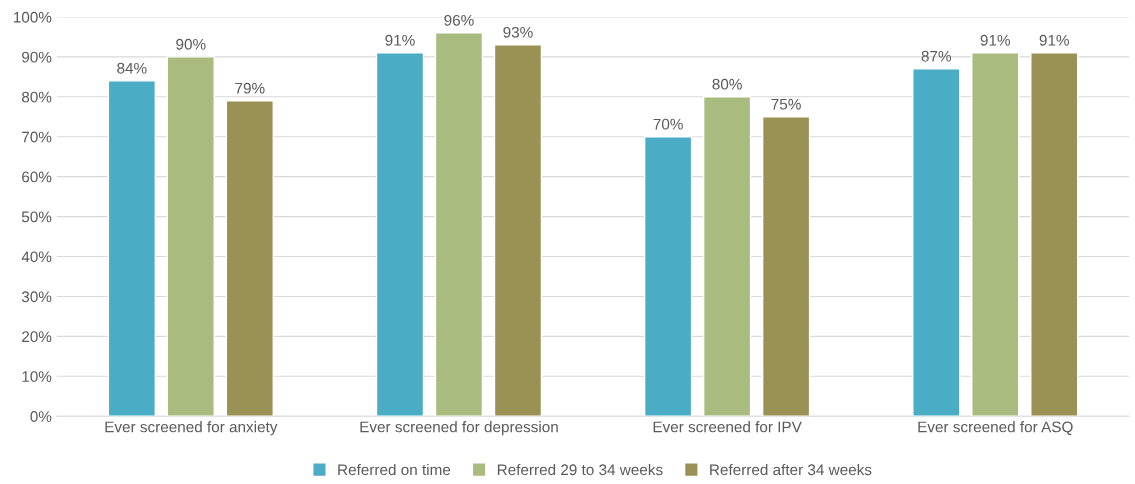 The image size is (1135, 484). What do you see at coordinates (995, 428) in the screenshot?
I see `x-tick-label: Ever screened for ASQ` at bounding box center [995, 428].